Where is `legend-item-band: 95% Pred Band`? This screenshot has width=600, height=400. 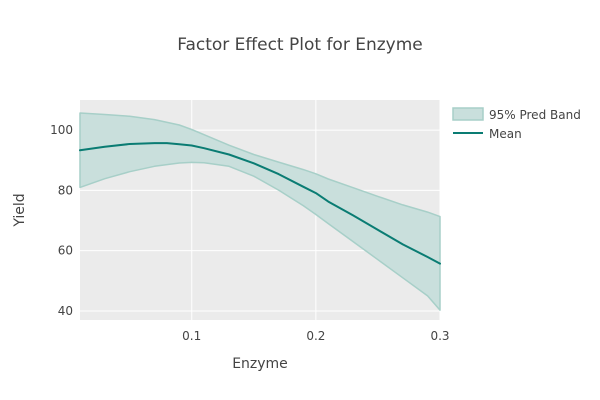 legend-item-band: 95% Pred Band is located at coordinates (516, 114).